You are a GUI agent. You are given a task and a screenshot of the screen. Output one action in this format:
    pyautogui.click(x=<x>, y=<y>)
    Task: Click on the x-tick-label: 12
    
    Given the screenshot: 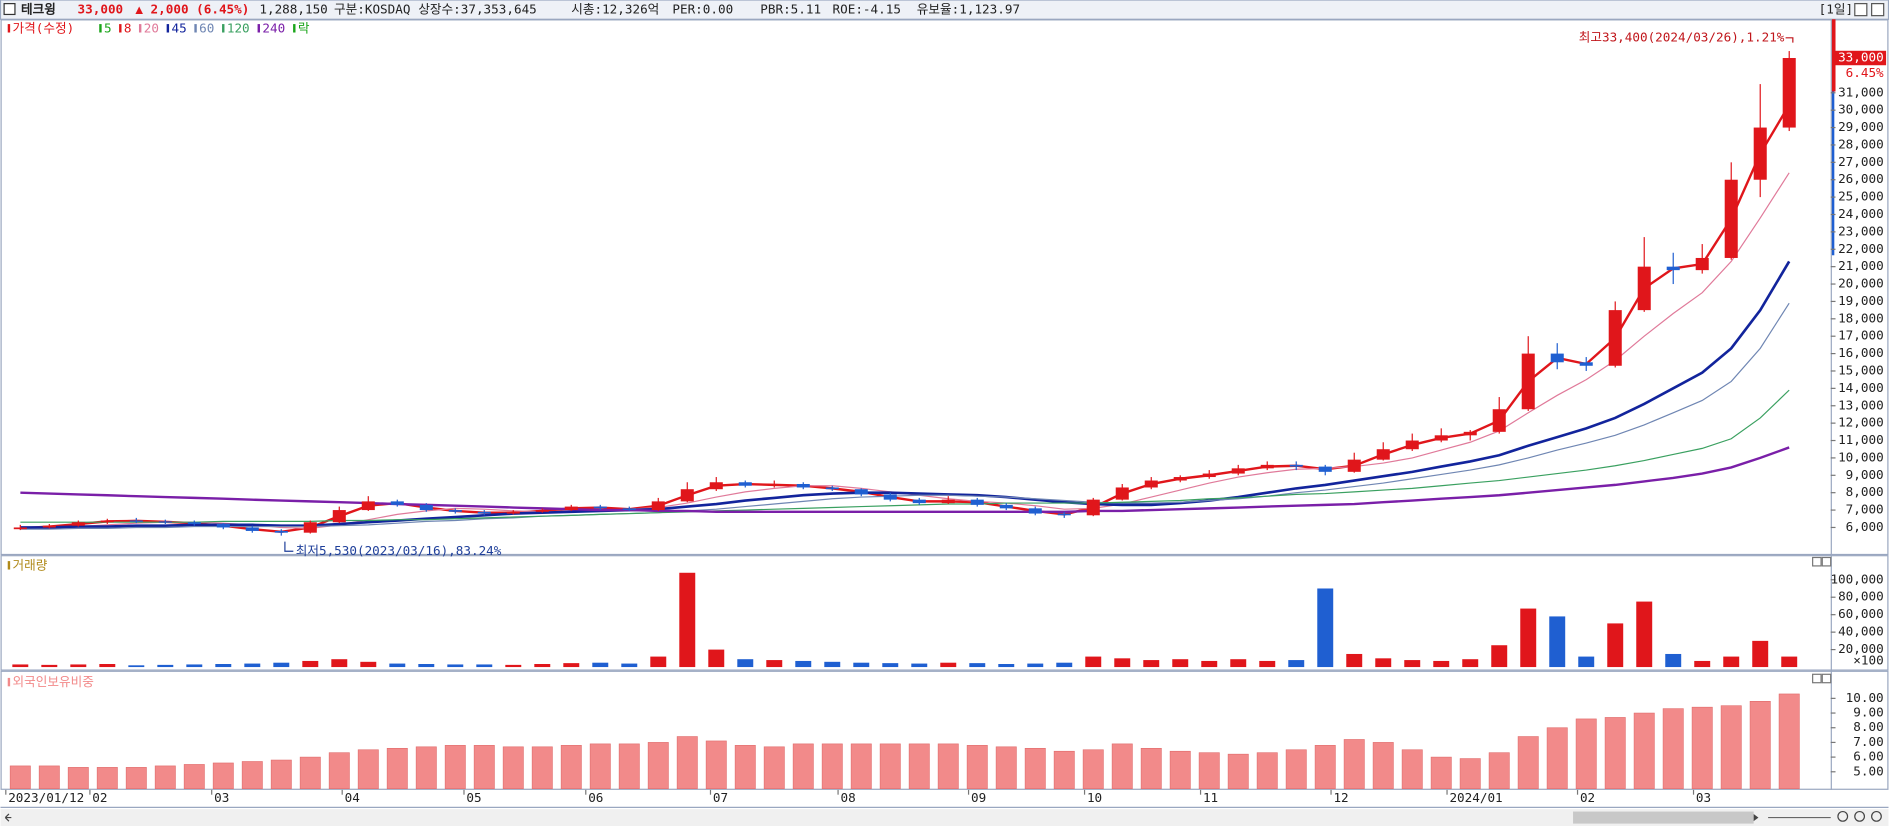 What is the action you would take?
    pyautogui.click(x=1340, y=797)
    